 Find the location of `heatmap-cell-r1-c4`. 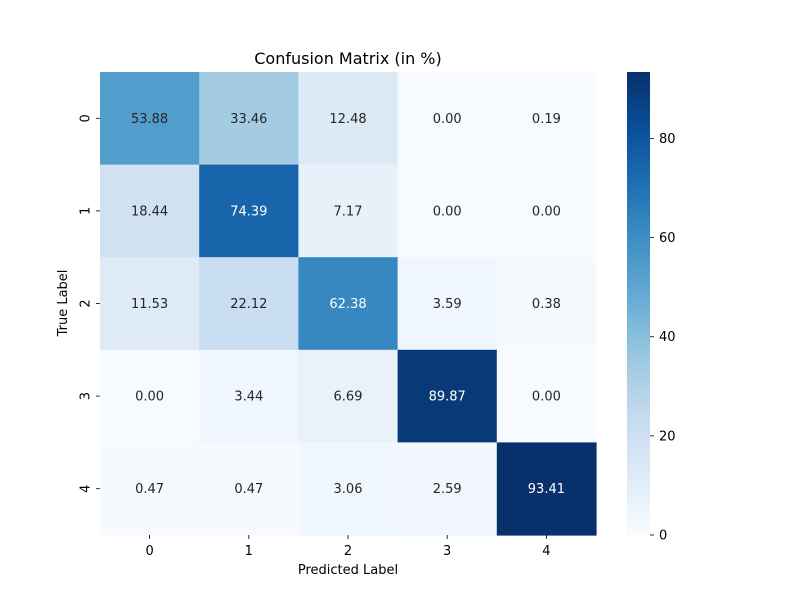

heatmap-cell-r1-c4 is located at coordinates (546, 211).